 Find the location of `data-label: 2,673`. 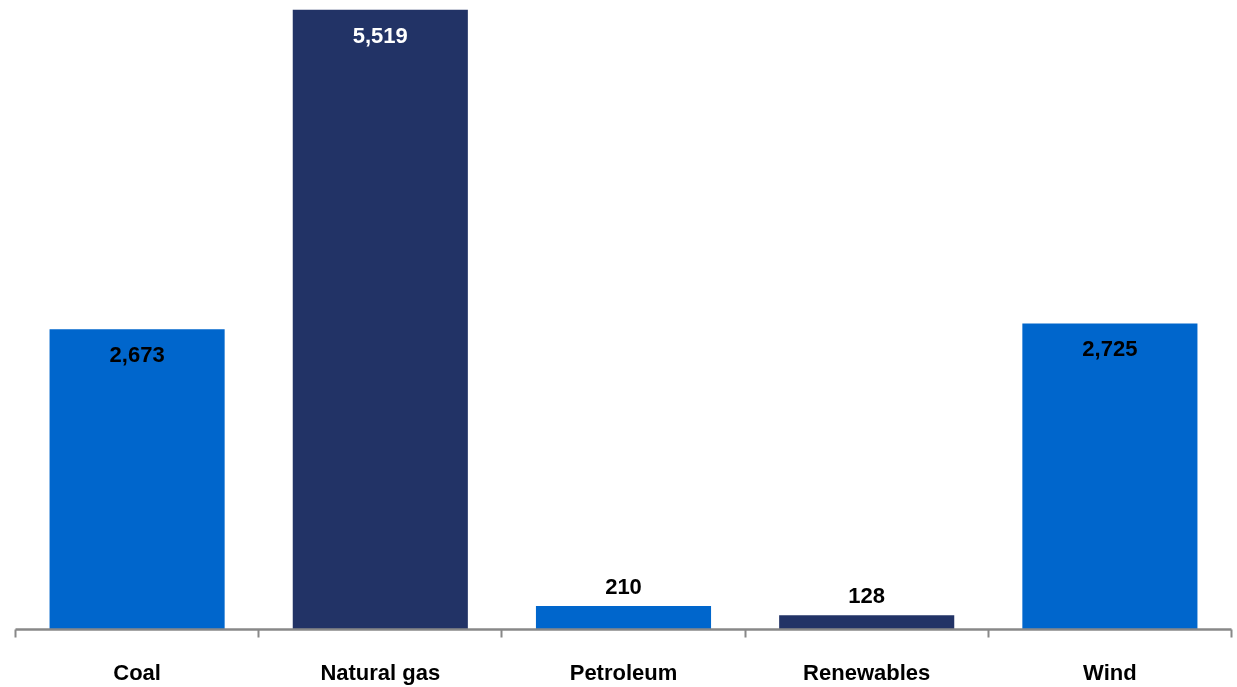

data-label: 2,673 is located at coordinates (137, 355).